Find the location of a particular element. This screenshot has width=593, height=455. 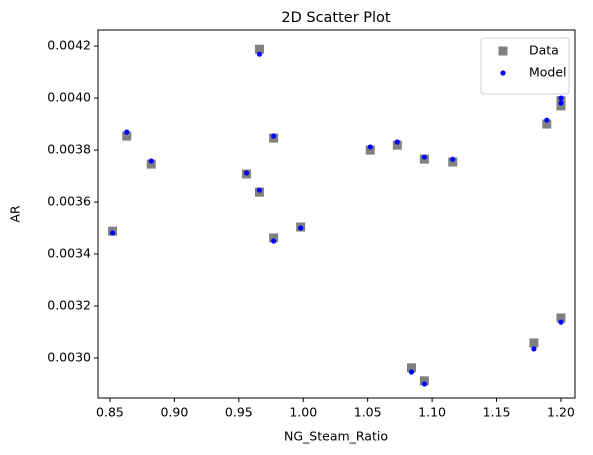

x-tick-label: 1.10 is located at coordinates (432, 412).